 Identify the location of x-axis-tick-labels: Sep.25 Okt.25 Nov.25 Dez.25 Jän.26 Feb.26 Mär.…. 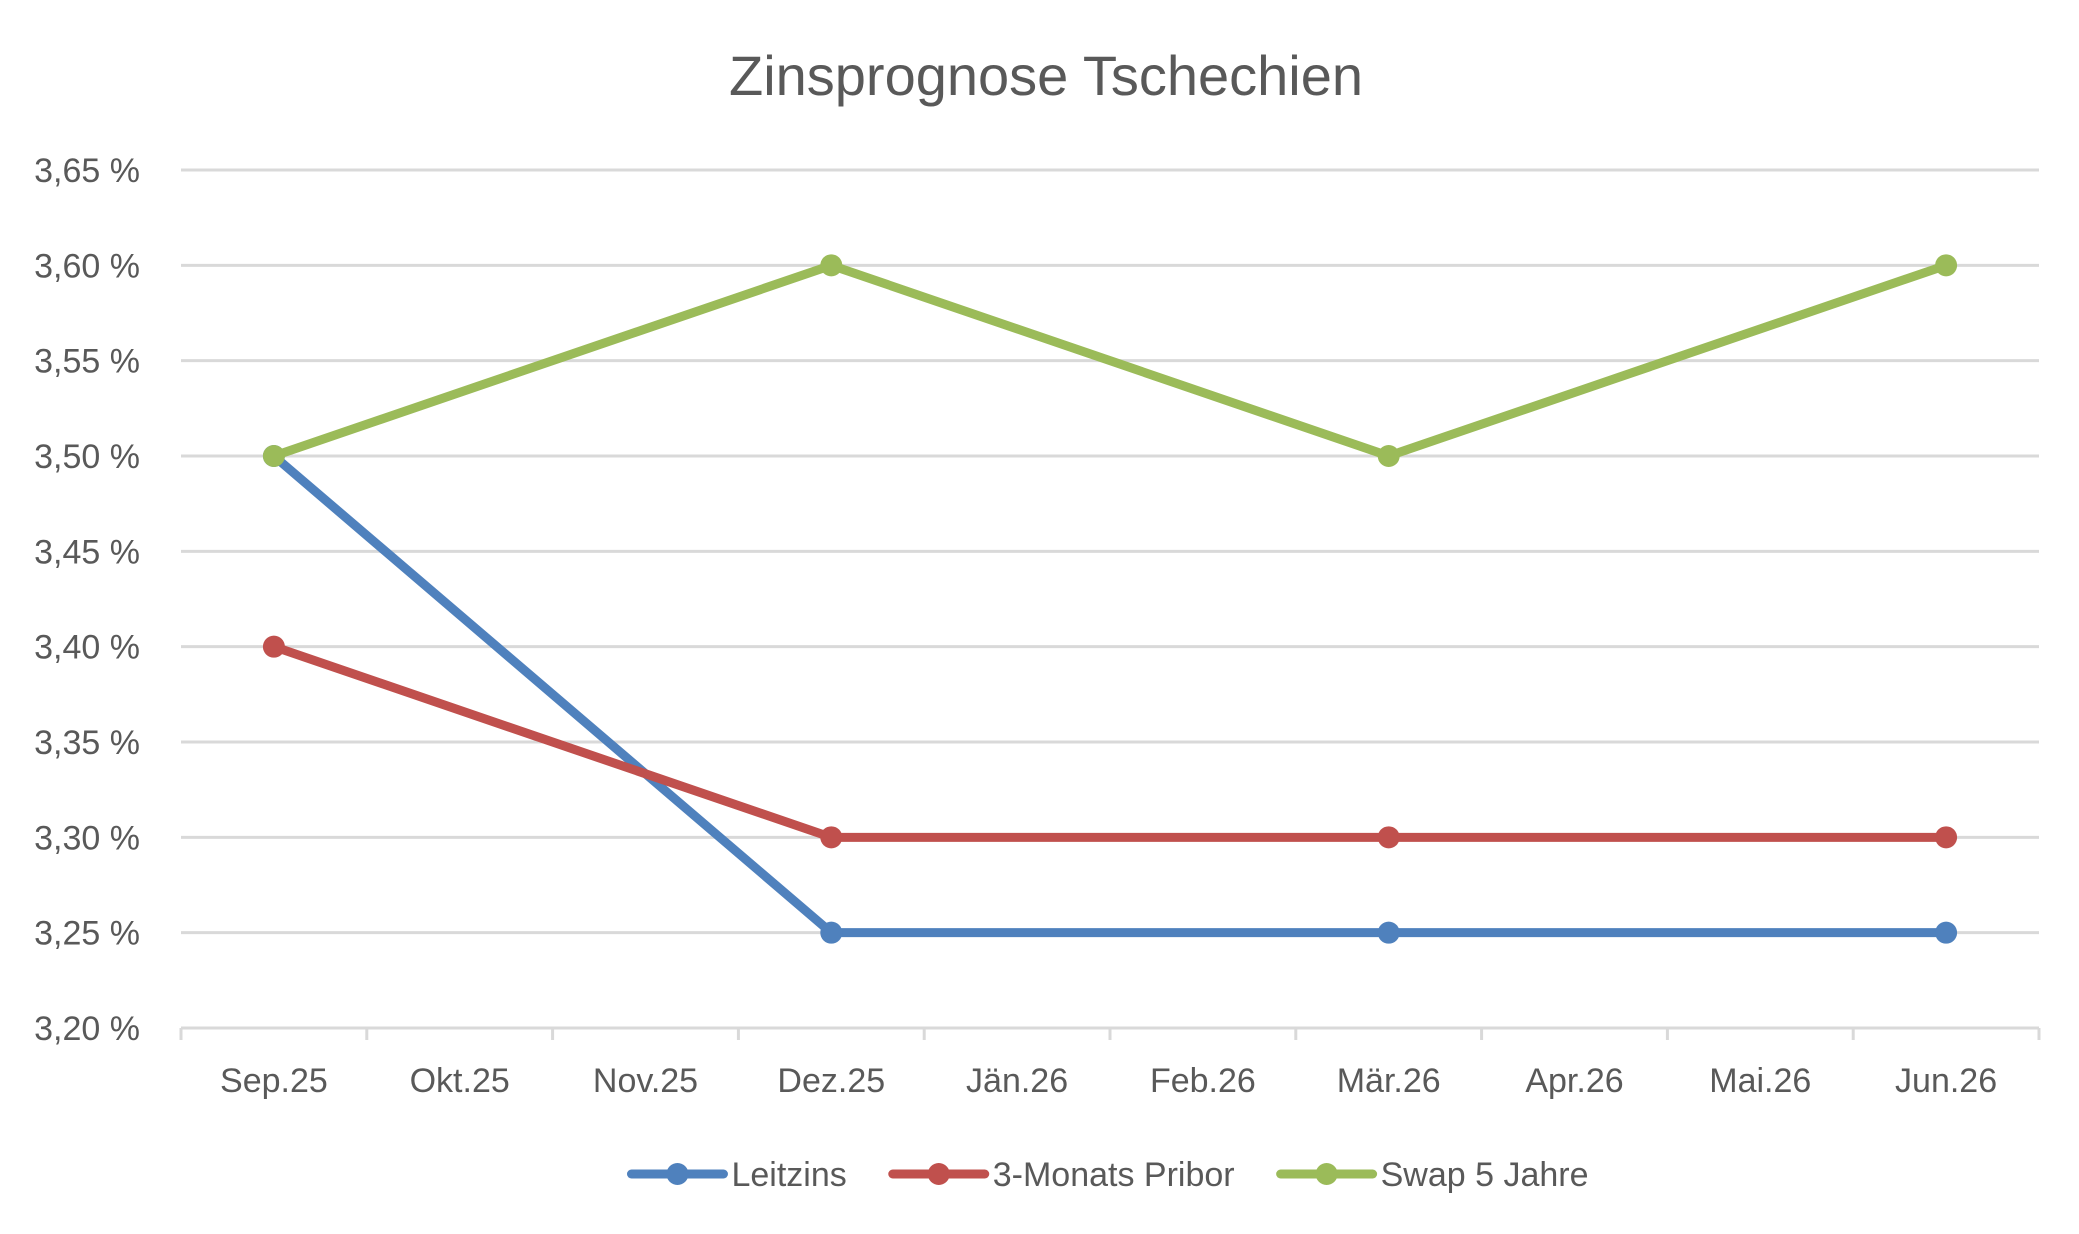
(1108, 1081).